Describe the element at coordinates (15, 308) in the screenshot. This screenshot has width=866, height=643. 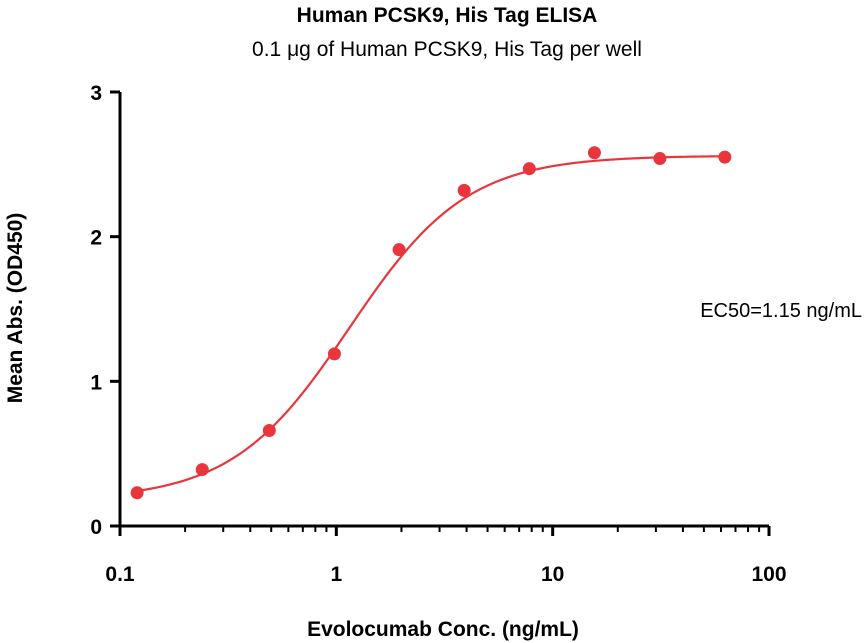
I see `y-axis-label: Mean Abs. (OD450)` at that location.